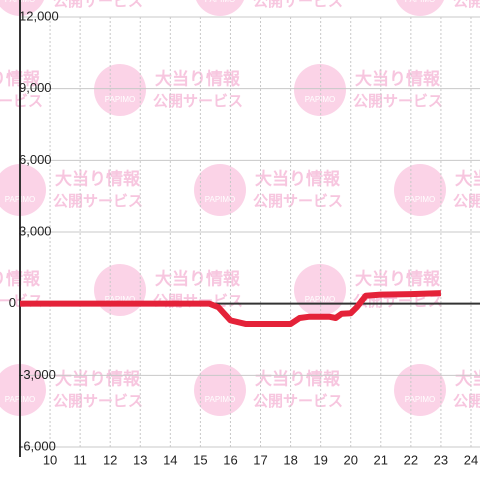 The width and height of the screenshot is (480, 480). What do you see at coordinates (350, 459) in the screenshot?
I see `x-tick-label: 20` at bounding box center [350, 459].